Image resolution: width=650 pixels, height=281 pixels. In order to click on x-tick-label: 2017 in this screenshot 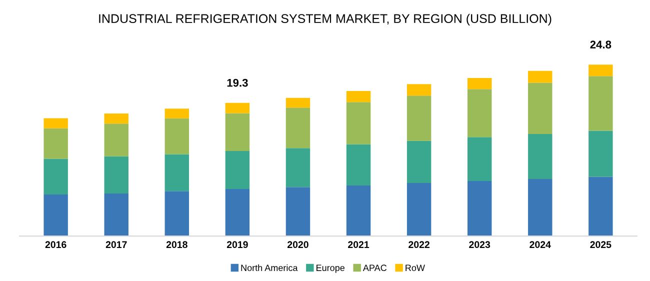, I will do `click(116, 244)`.